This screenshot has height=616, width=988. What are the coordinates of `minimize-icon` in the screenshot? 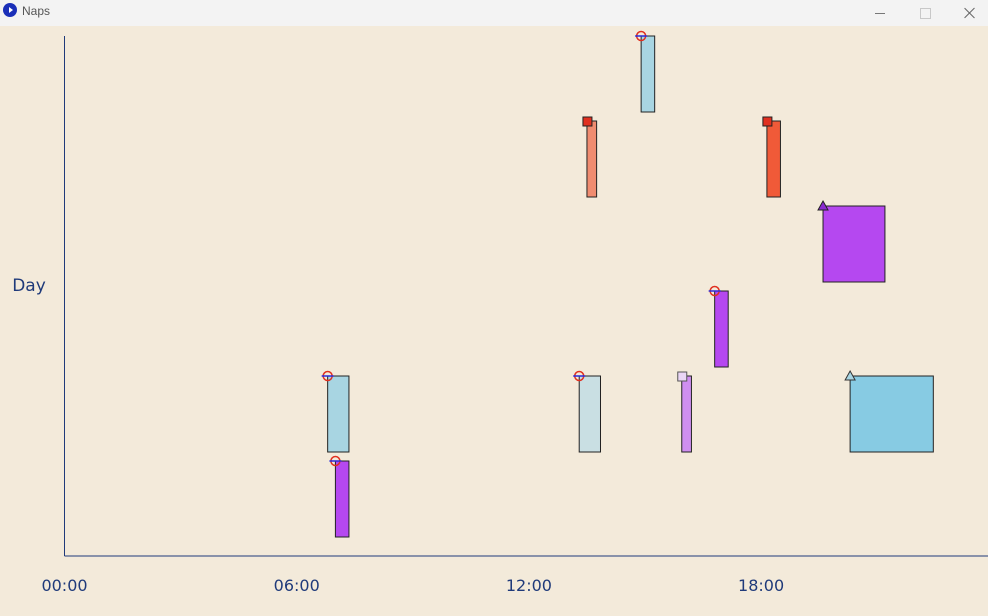 It's located at (880, 13).